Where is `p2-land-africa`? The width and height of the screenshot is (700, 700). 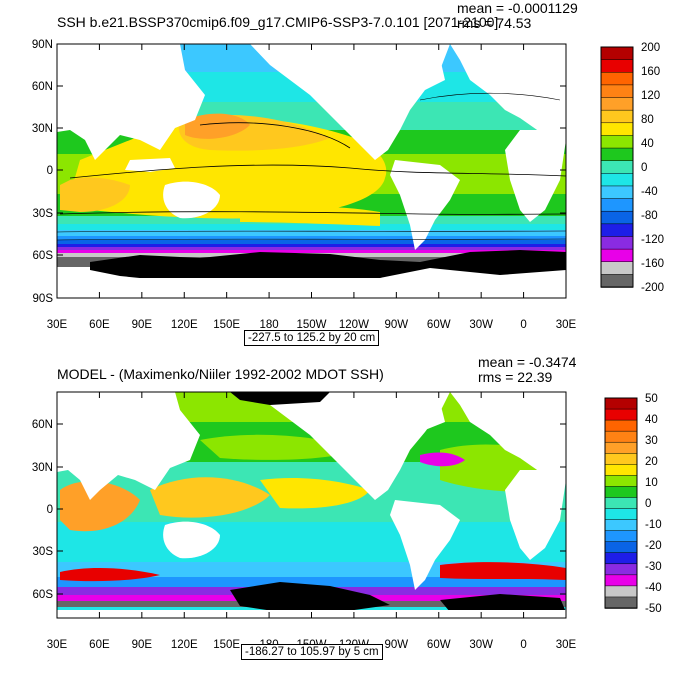
p2-land-africa is located at coordinates (535, 515).